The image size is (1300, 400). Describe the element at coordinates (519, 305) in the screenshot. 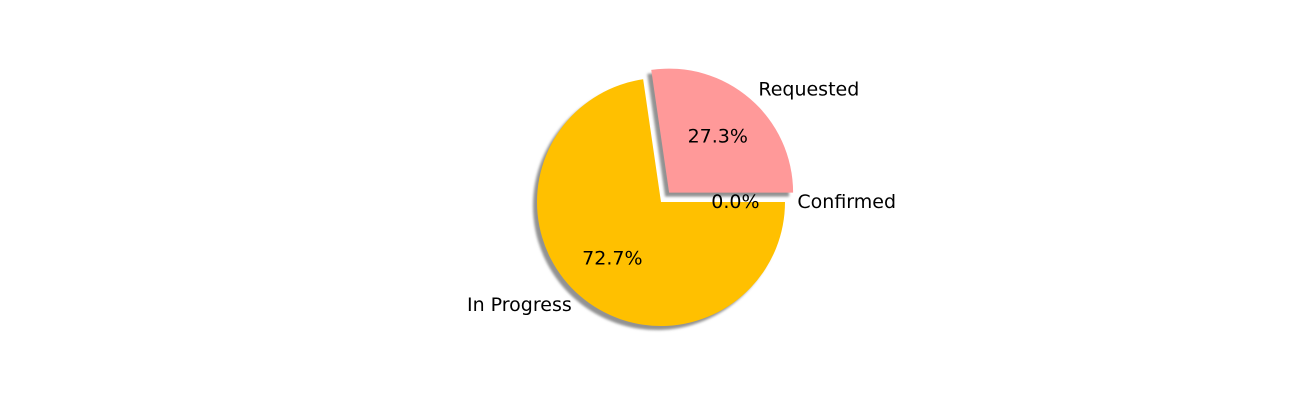

I see `slice-label-in-progress: In Progress` at that location.